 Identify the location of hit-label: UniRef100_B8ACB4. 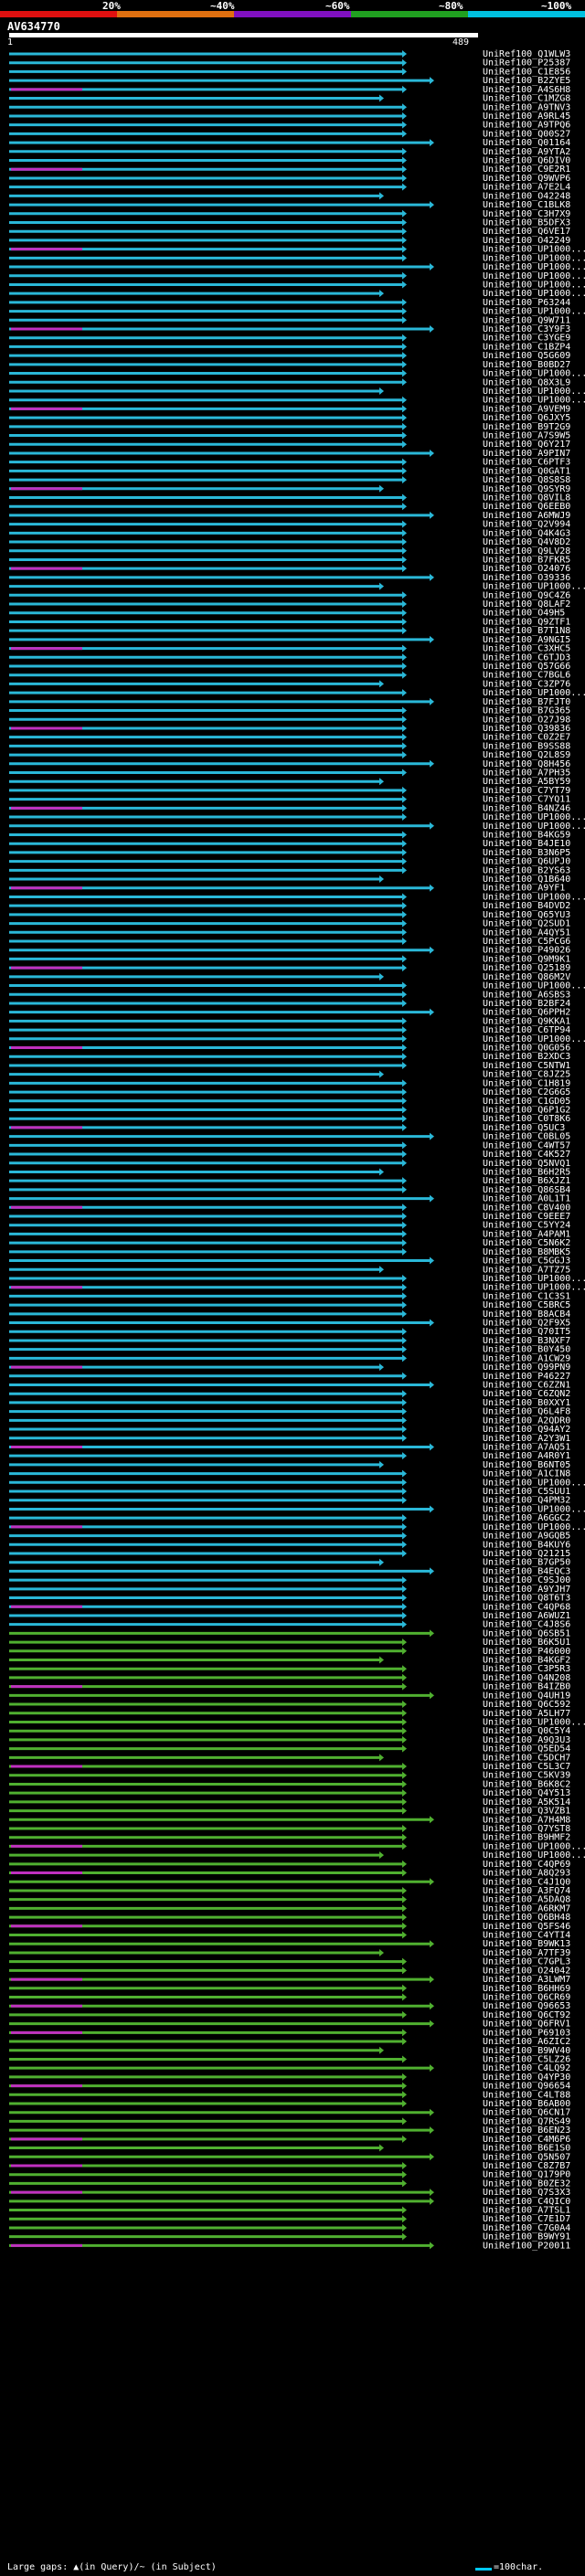
(527, 1314).